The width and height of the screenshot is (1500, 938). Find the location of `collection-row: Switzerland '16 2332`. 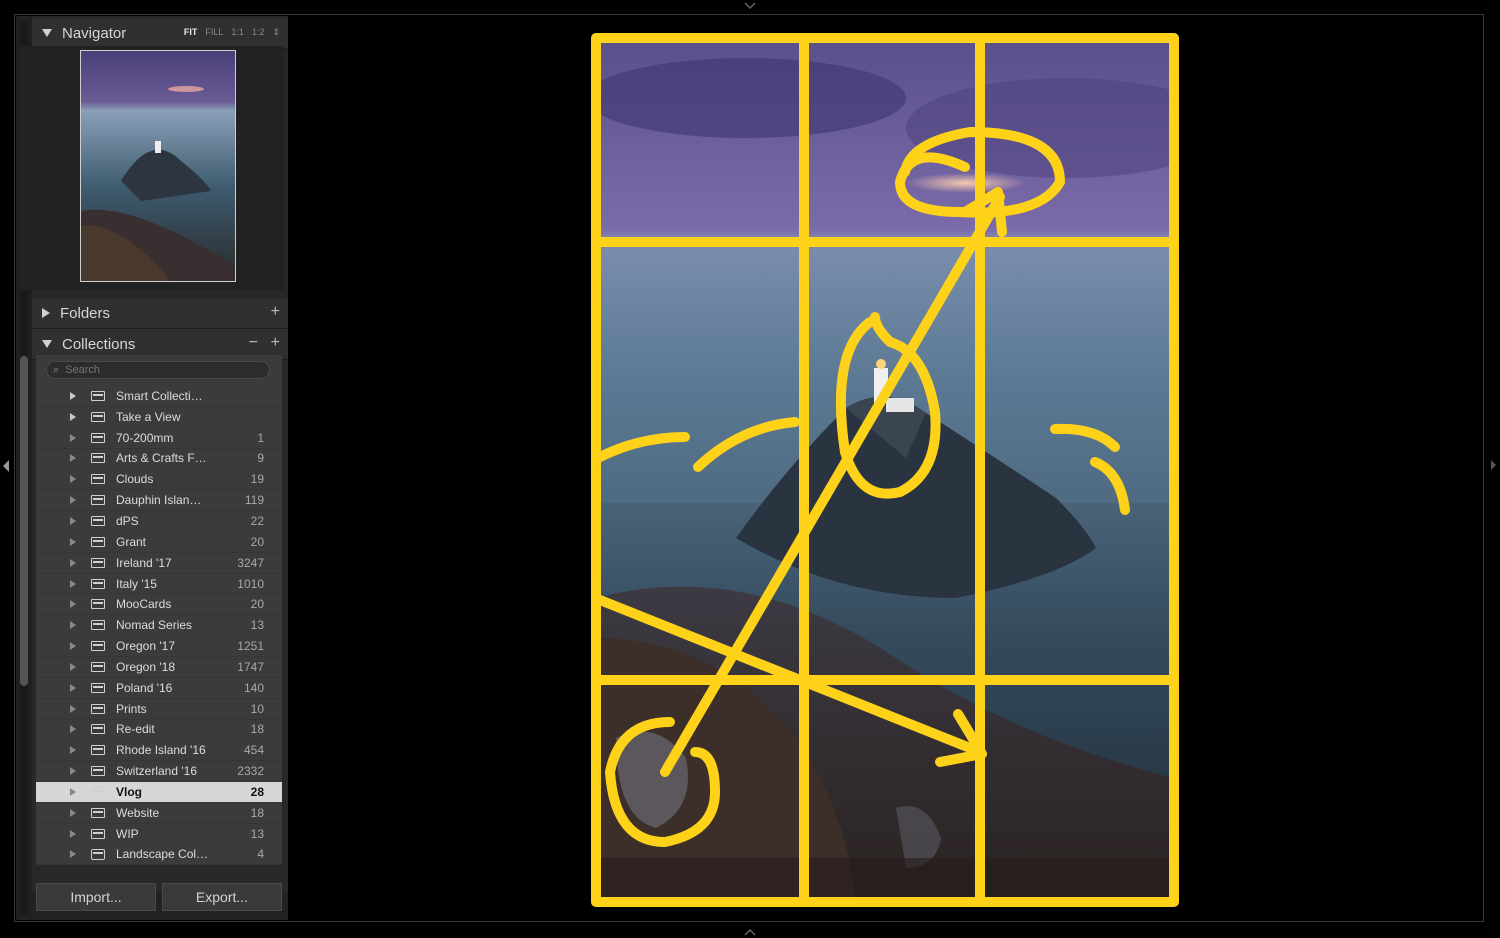

collection-row: Switzerland '16 2332 is located at coordinates (159, 772).